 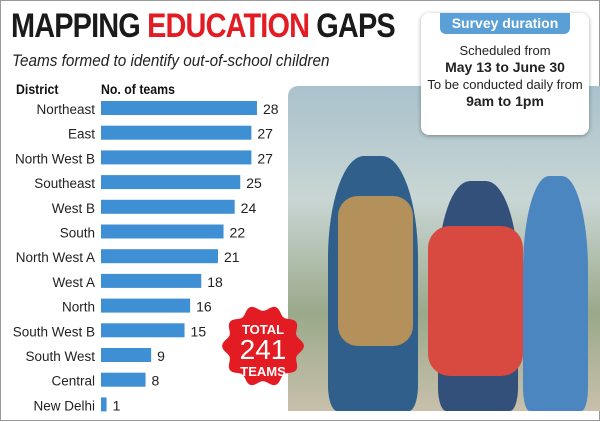 What do you see at coordinates (117, 405) in the screenshot?
I see `value-label: 1` at bounding box center [117, 405].